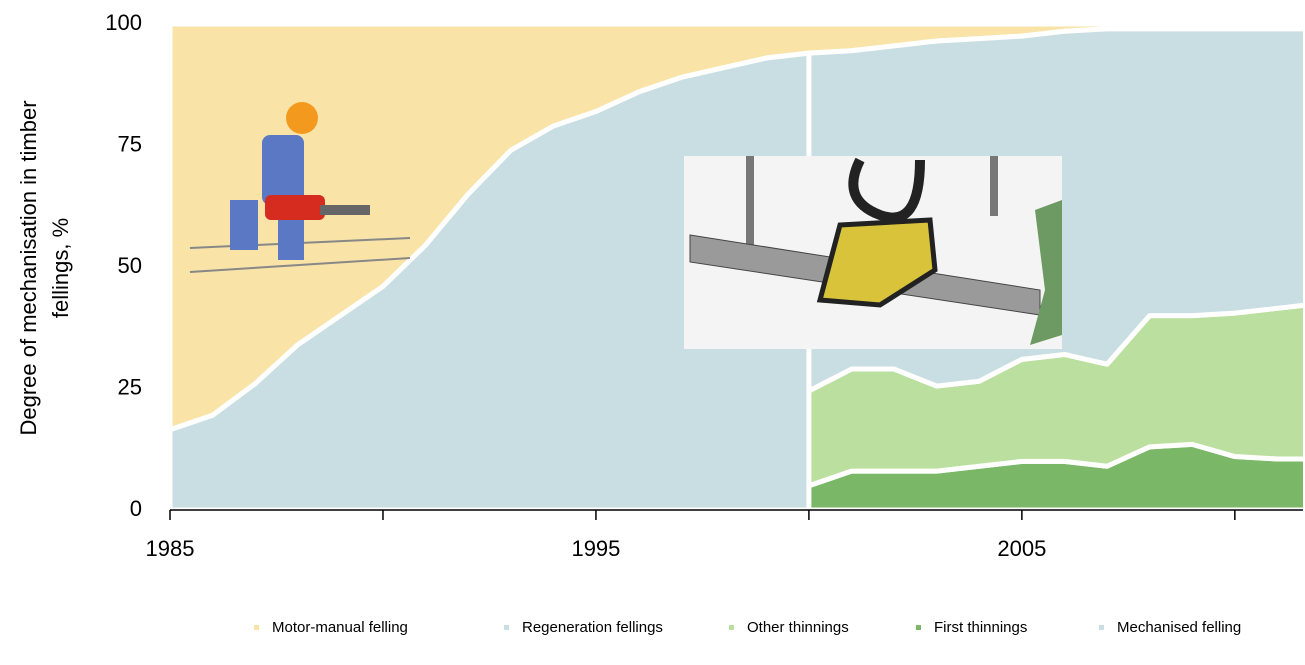 This screenshot has height=665, width=1305. What do you see at coordinates (1021, 548) in the screenshot?
I see `x-tick-label: 2005` at bounding box center [1021, 548].